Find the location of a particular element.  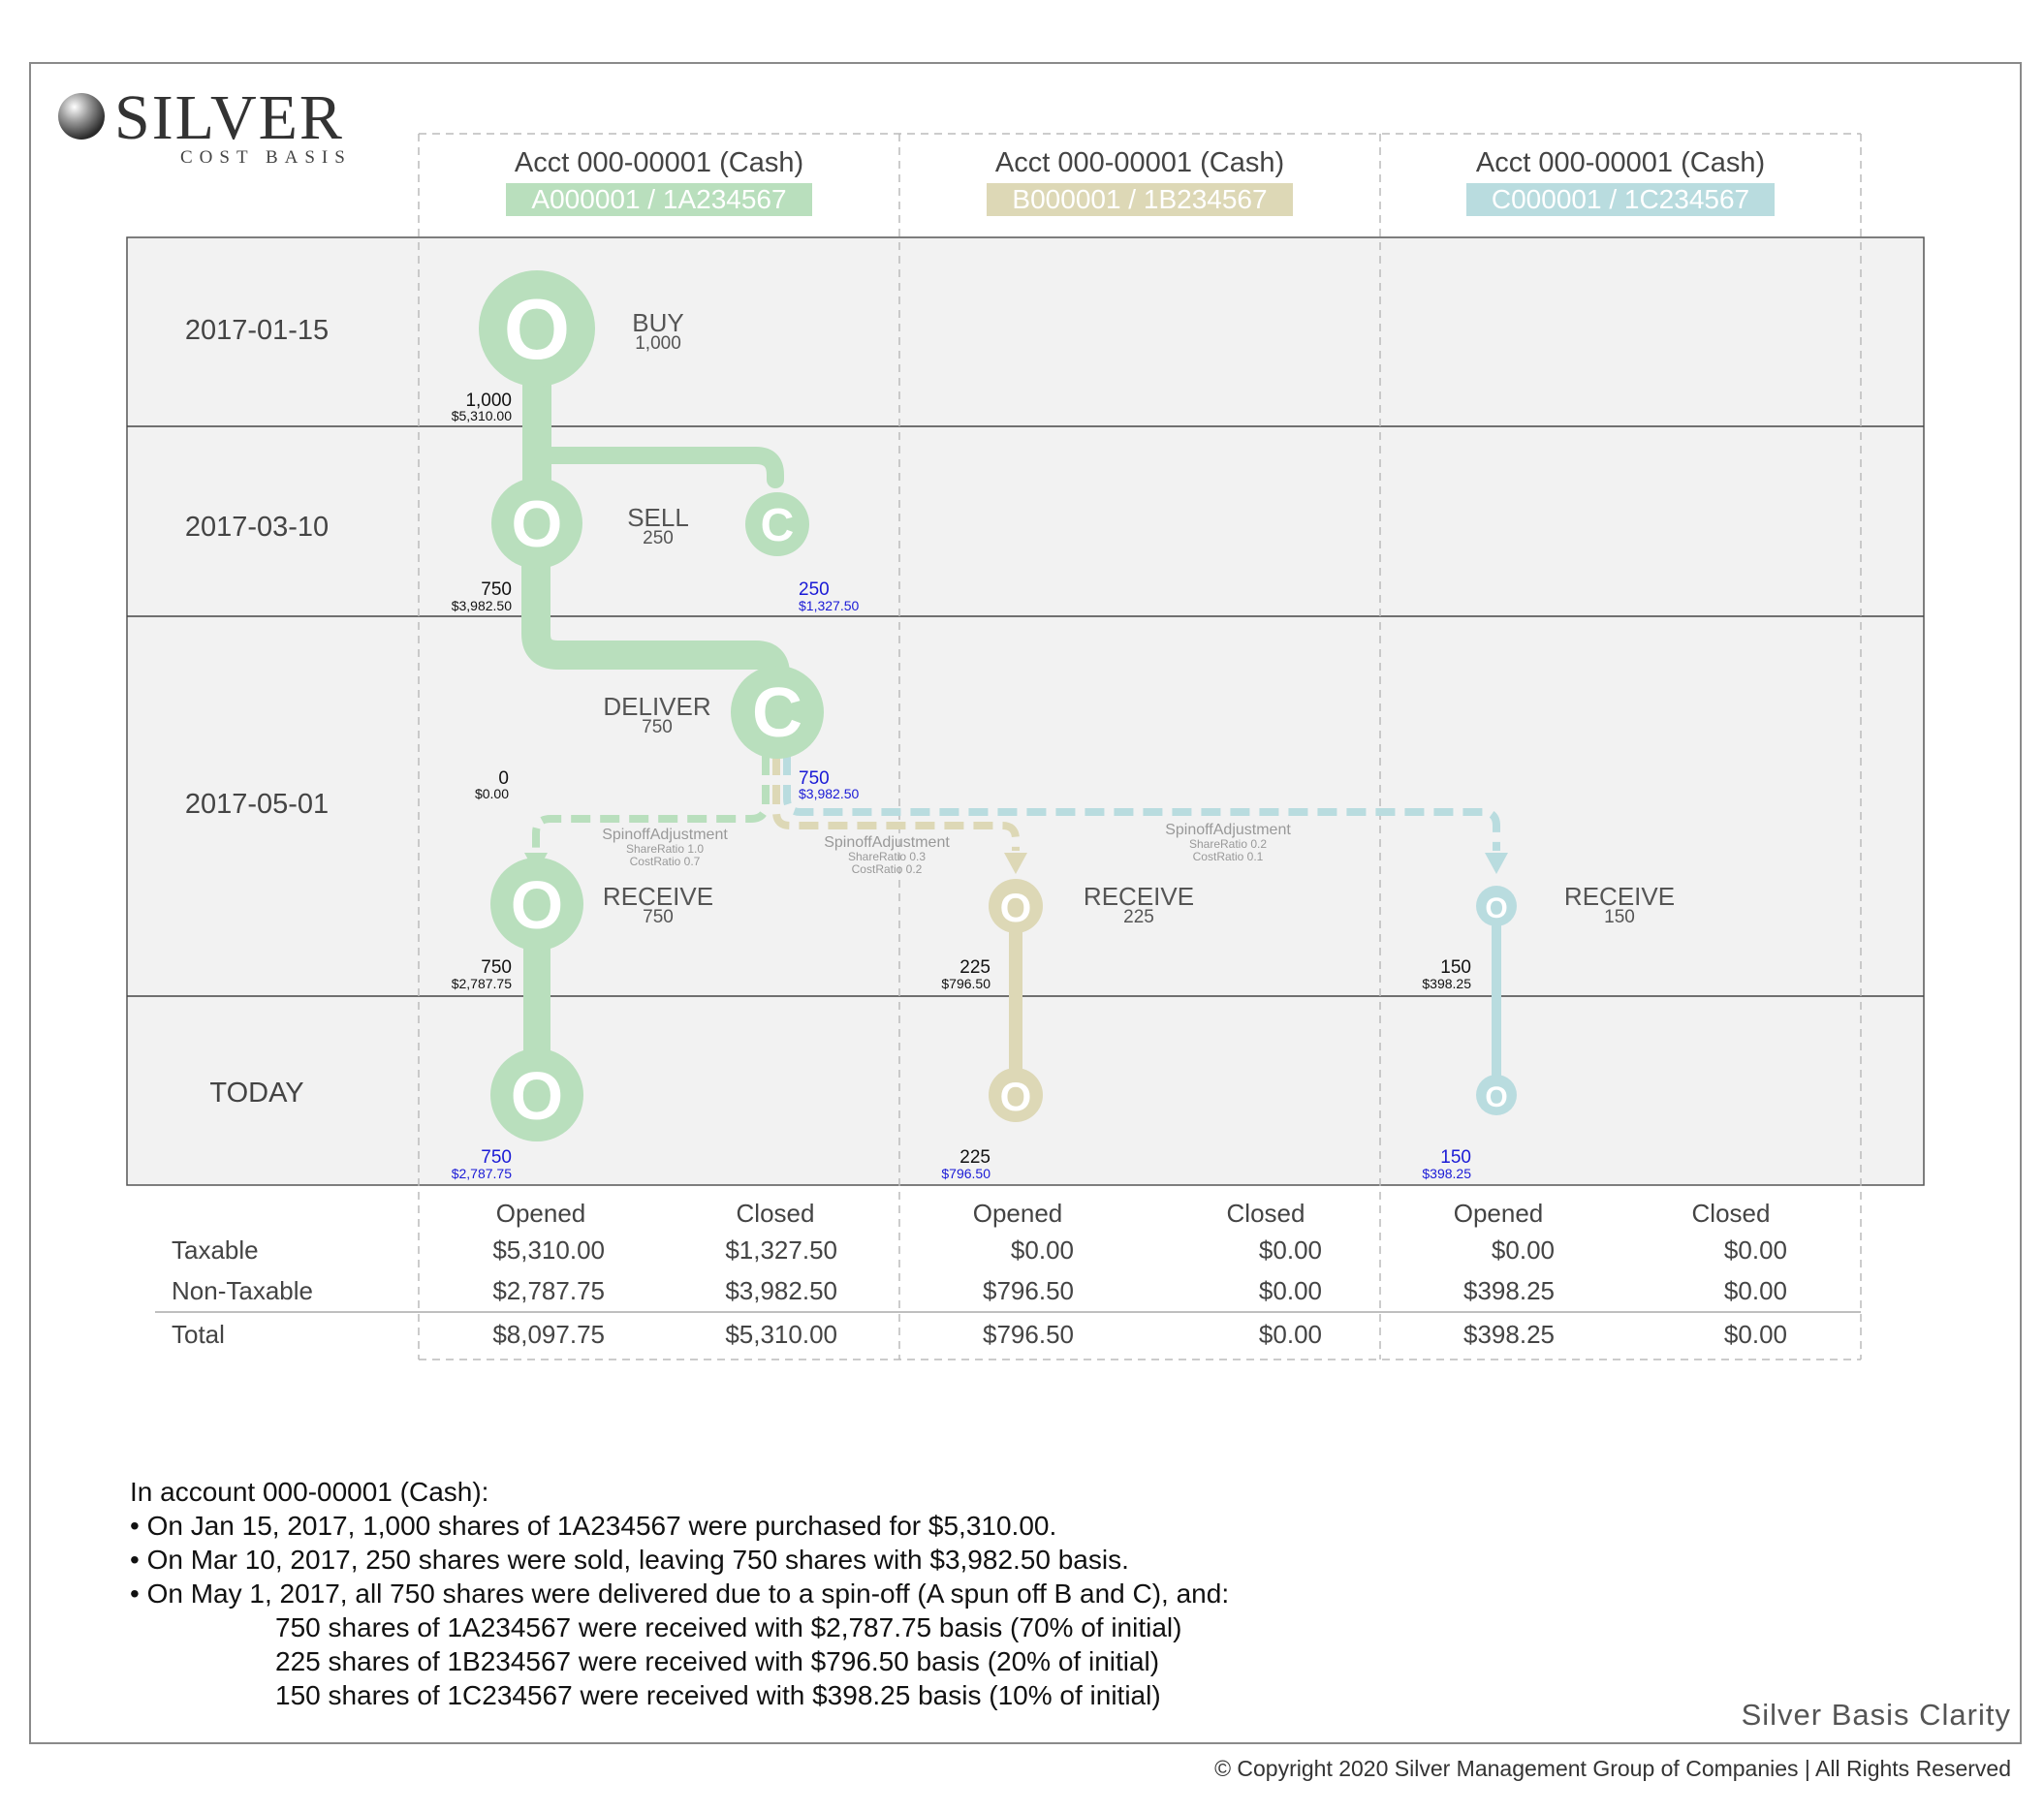

closed-qty: 250 is located at coordinates (814, 589).